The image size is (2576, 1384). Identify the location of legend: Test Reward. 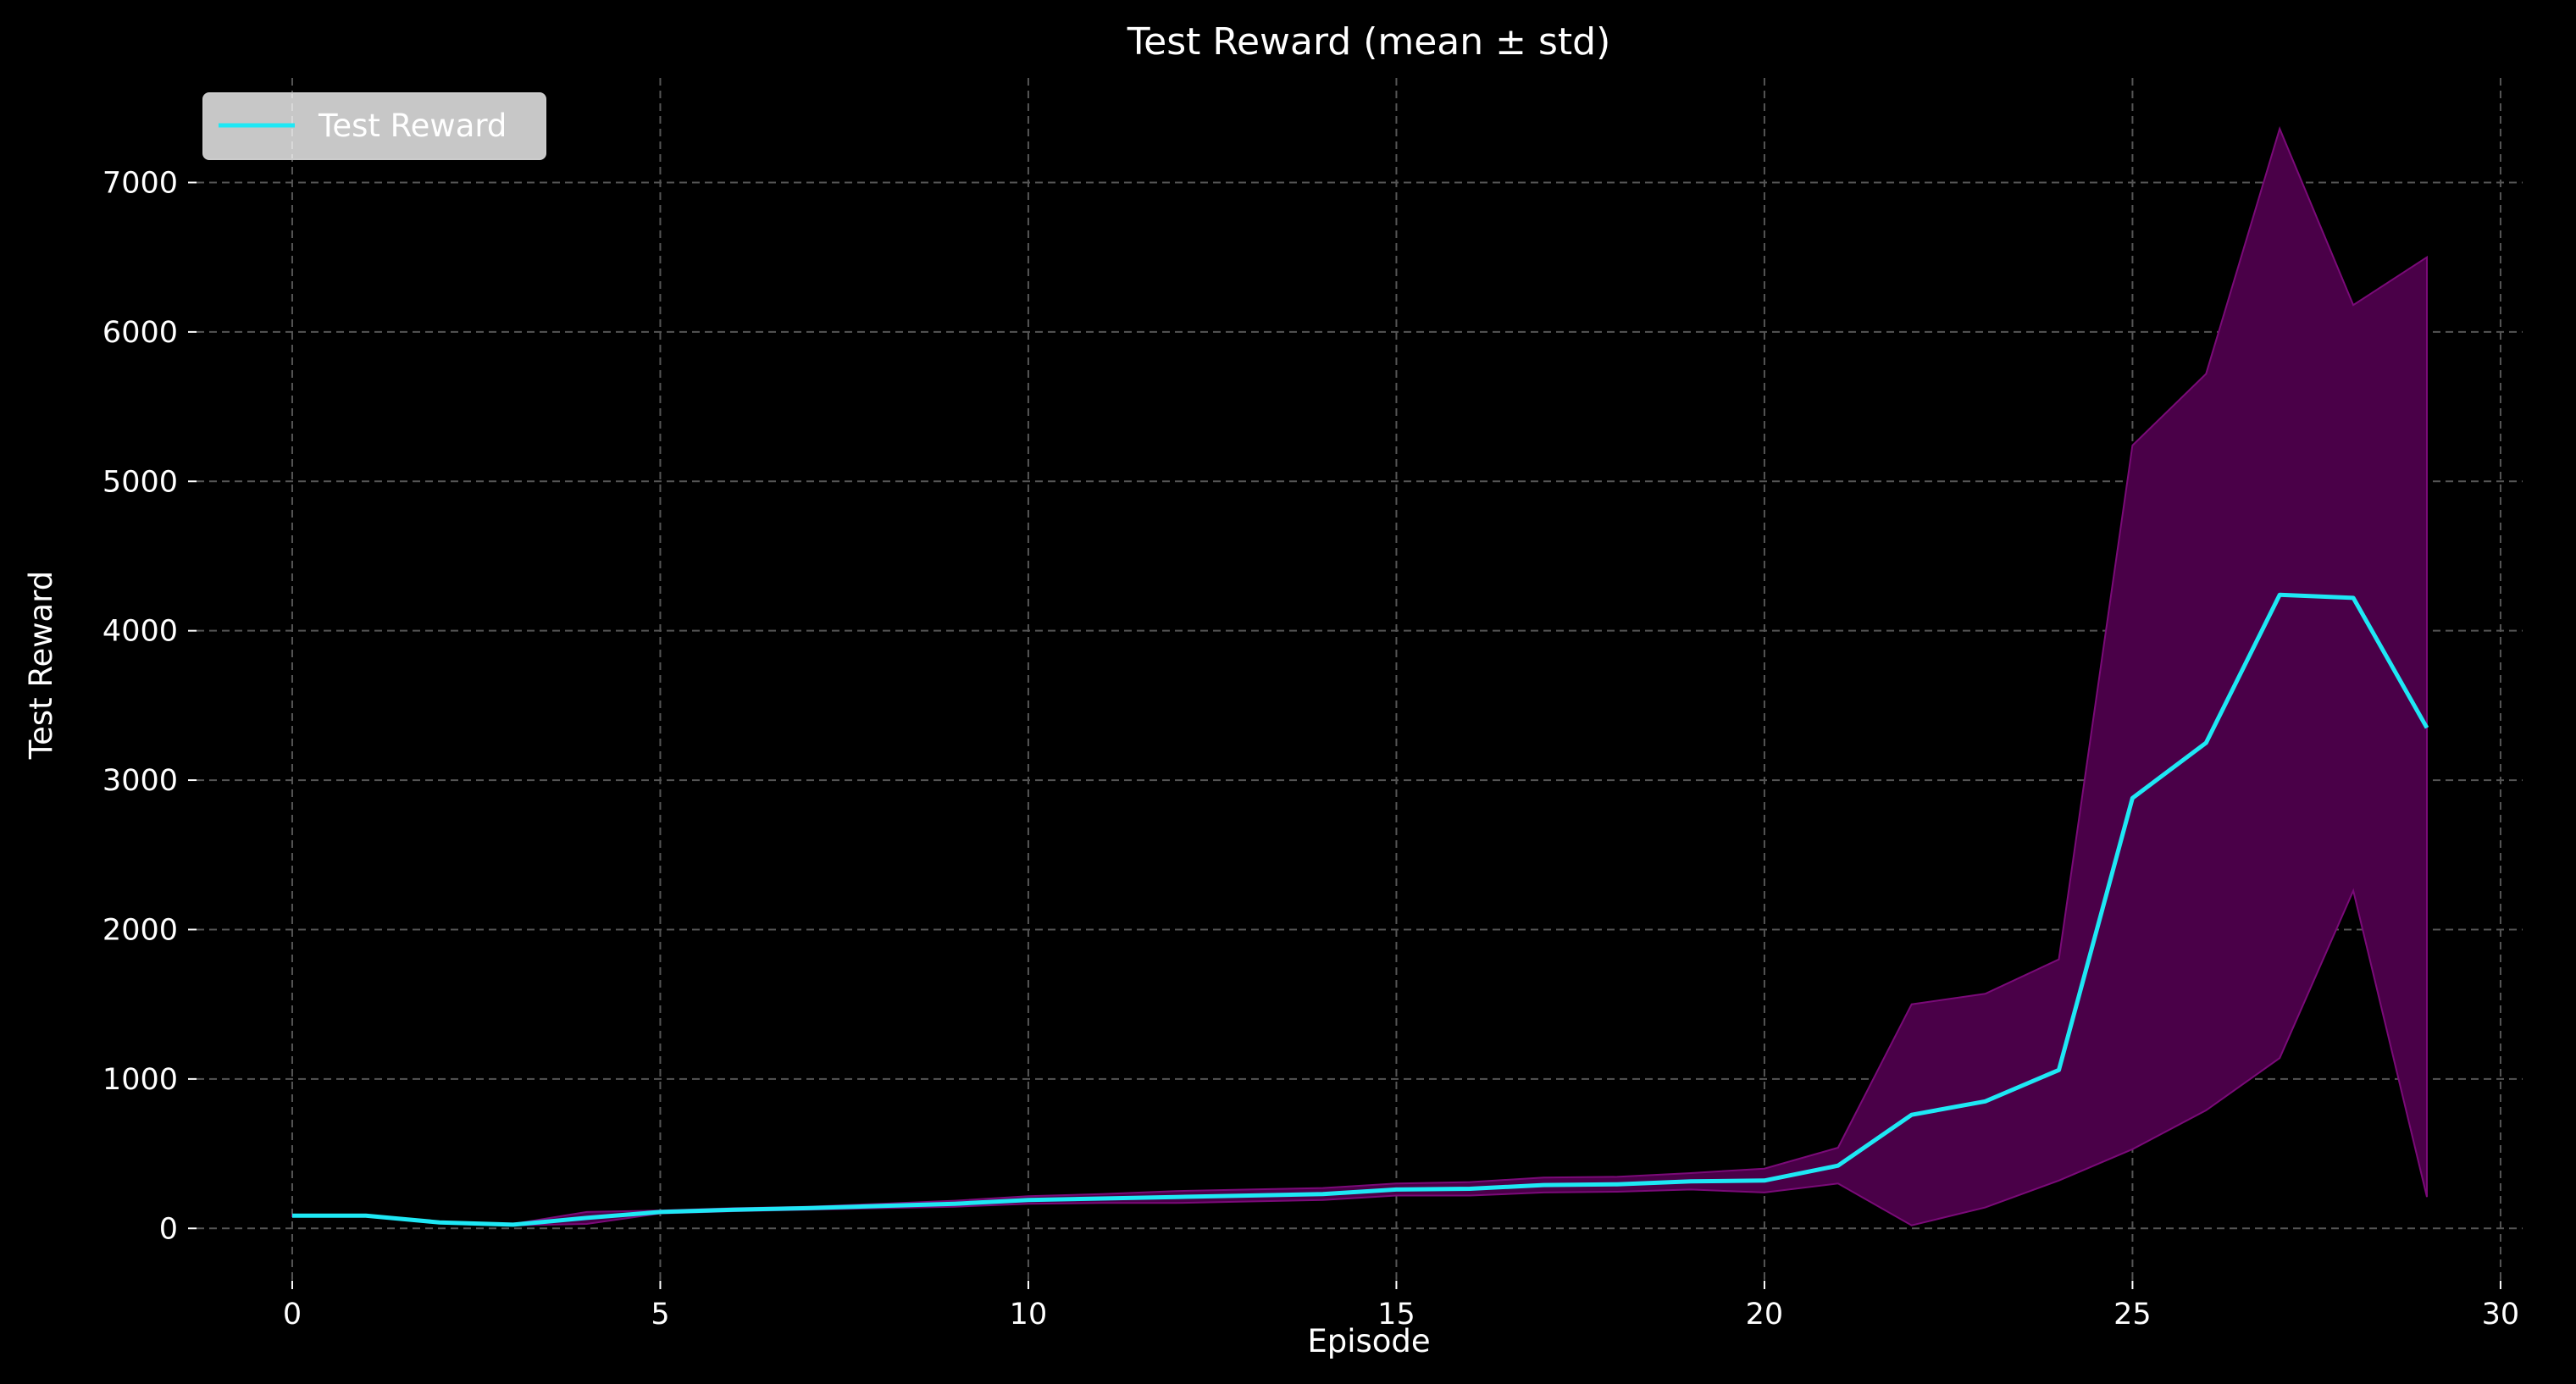
(374, 126).